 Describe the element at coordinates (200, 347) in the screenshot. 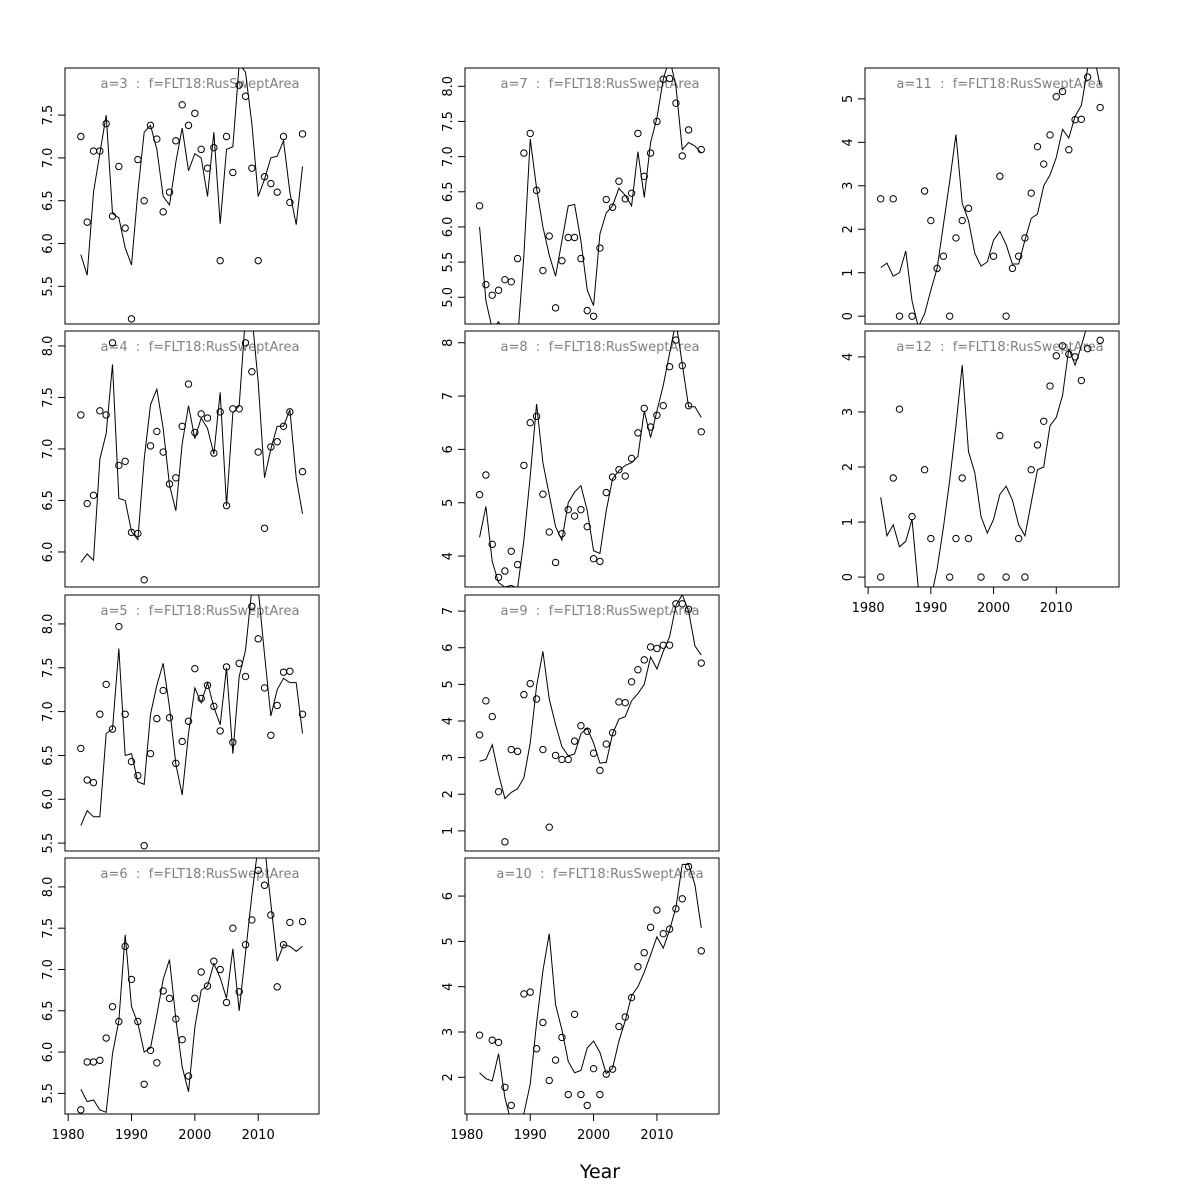

I see `panel-title: a=4 : f=FLT18:RusSweptArea` at that location.